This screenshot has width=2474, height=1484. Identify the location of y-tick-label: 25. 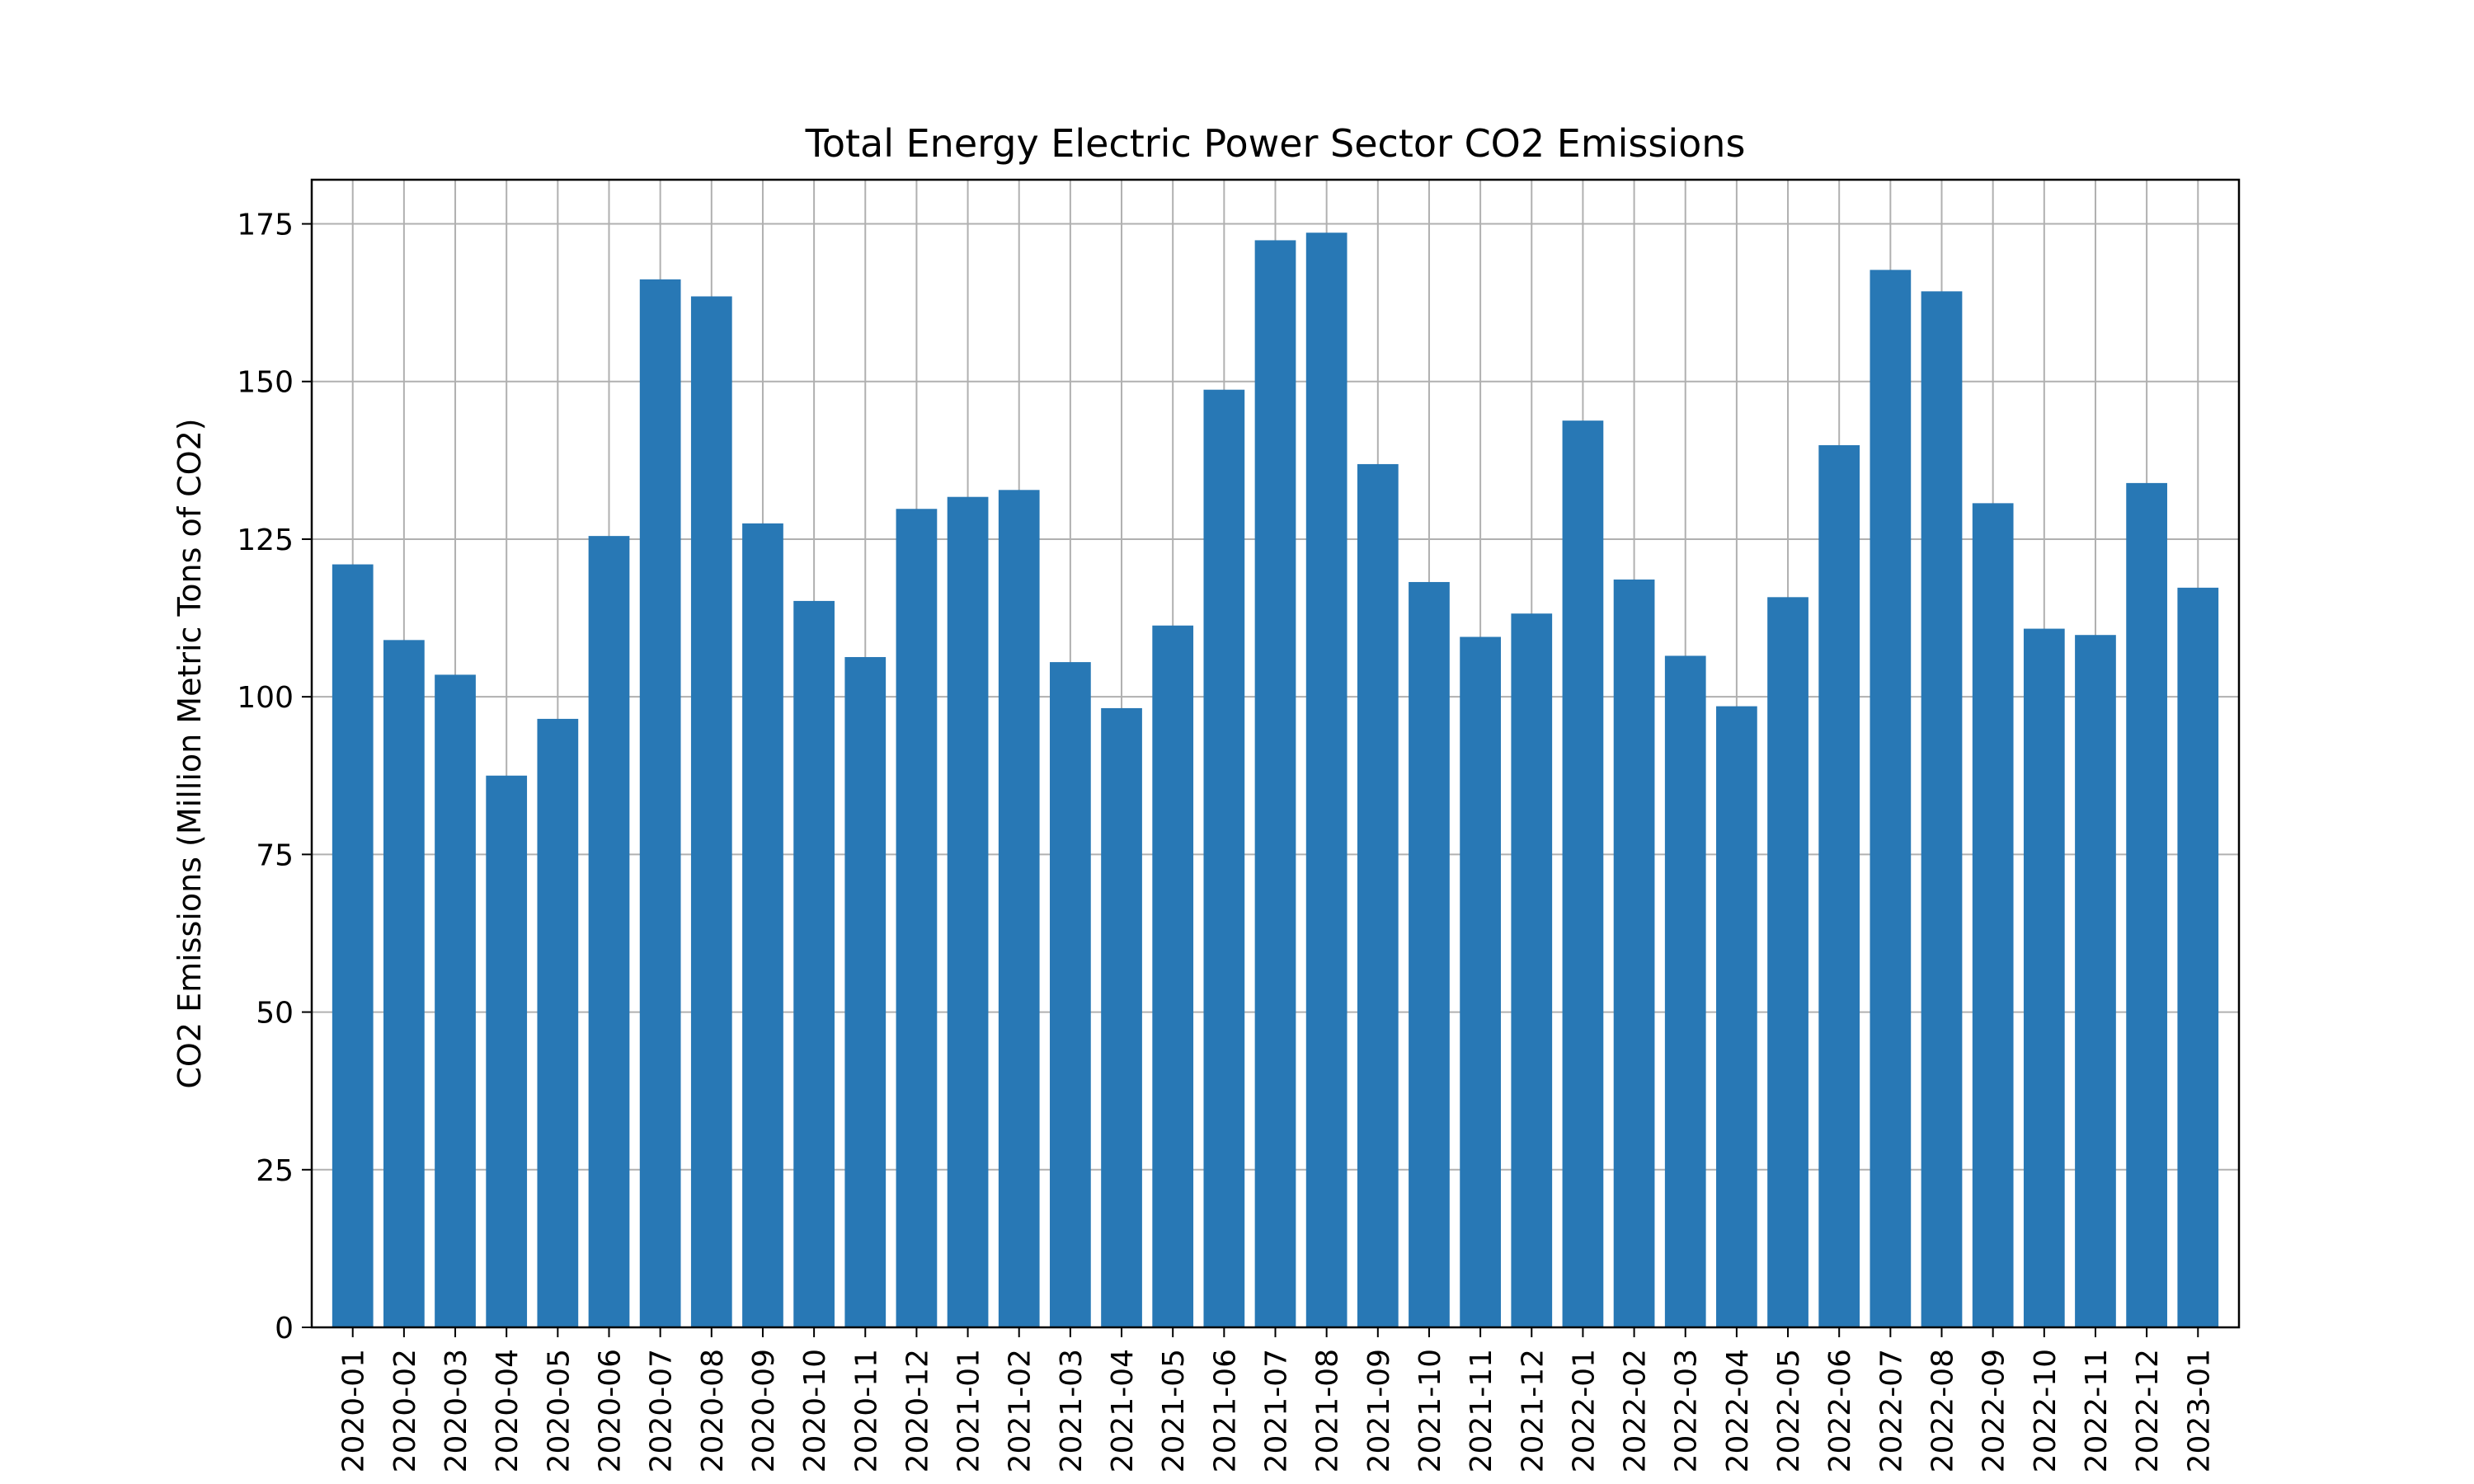
(275, 1171).